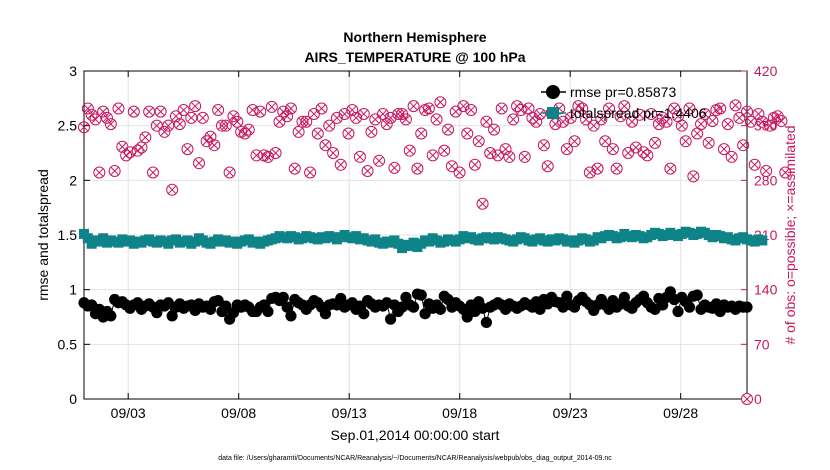 The image size is (830, 470). I want to click on y-tick-label-left: 3, so click(73, 71).